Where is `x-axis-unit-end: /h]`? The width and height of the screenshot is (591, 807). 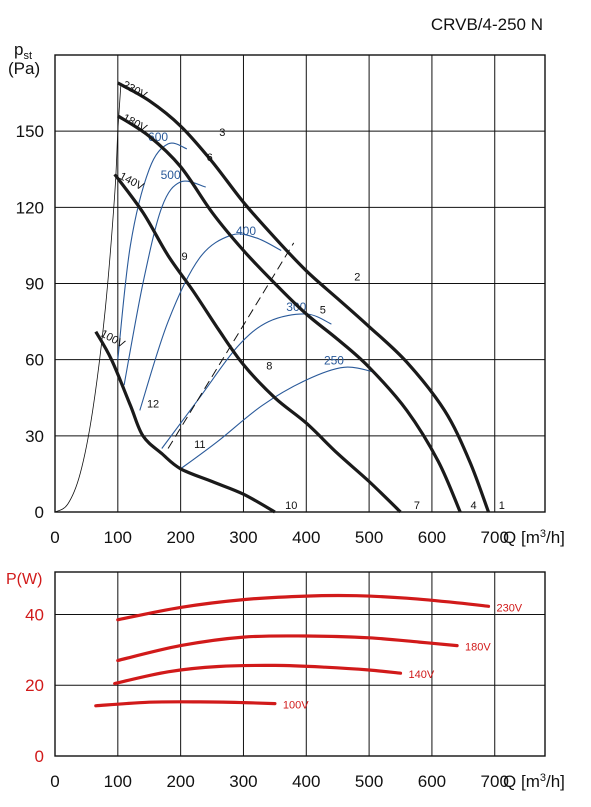
x-axis-unit-end: /h] is located at coordinates (555, 537).